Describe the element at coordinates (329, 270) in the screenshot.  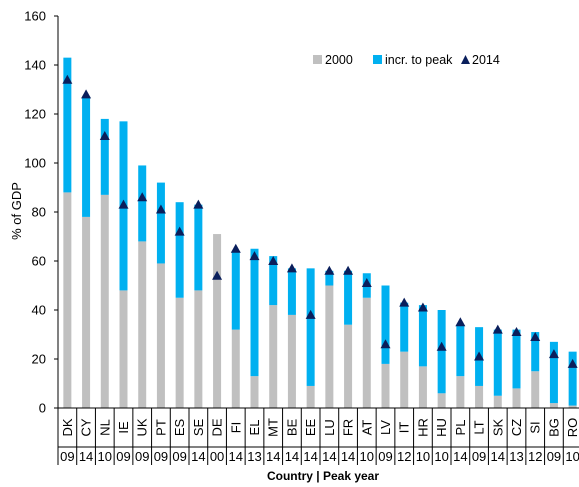
I see `marker-2014-LU` at that location.